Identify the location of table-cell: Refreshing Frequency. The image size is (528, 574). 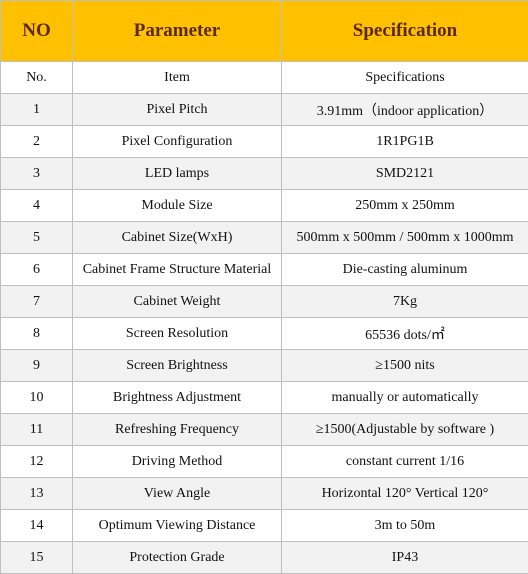
(177, 430).